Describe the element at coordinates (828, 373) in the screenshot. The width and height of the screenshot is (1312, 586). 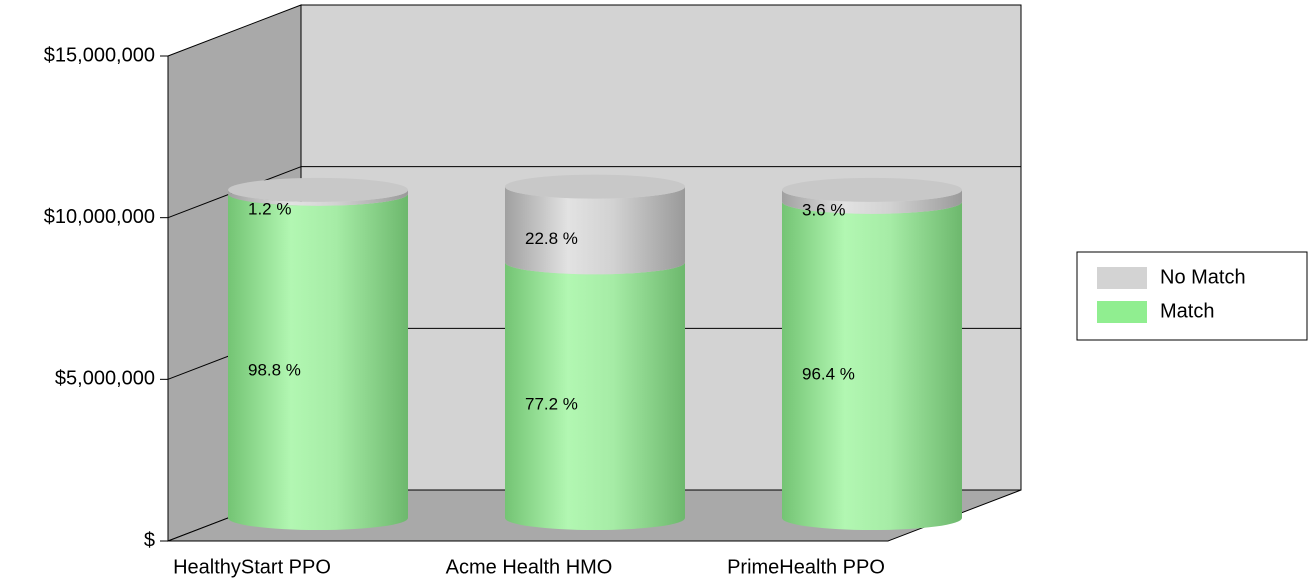
I see `data-label: 96.4 %` at that location.